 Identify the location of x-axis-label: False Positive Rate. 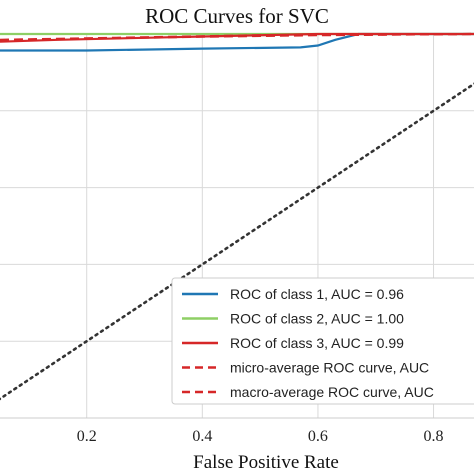
(266, 462).